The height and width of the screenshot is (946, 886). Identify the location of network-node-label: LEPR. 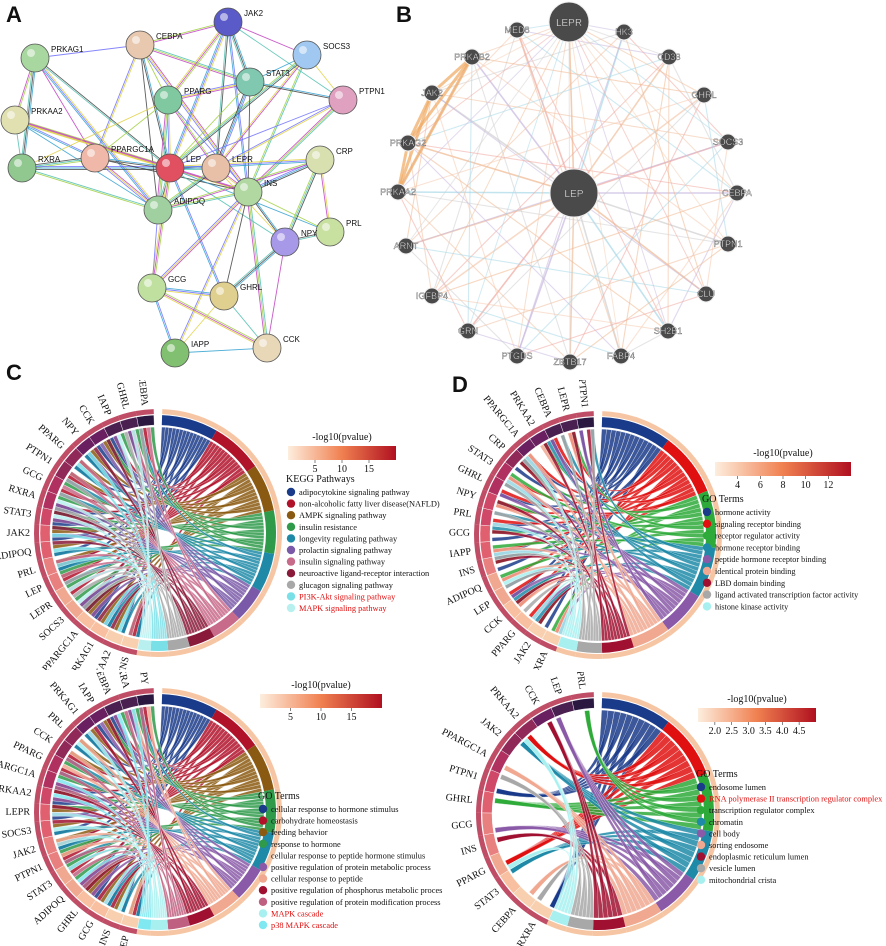
(242, 159).